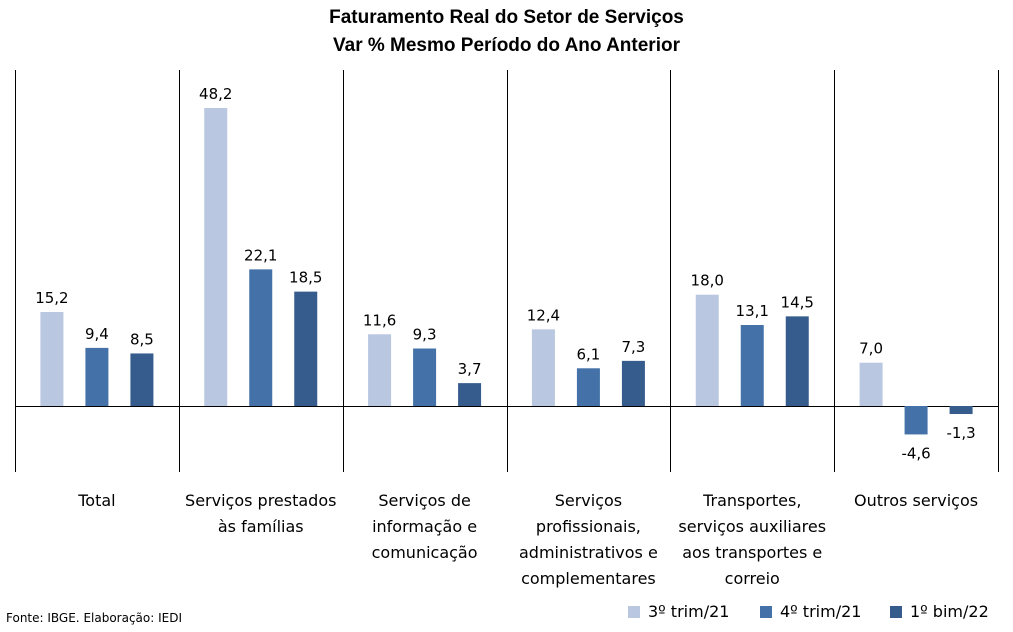  What do you see at coordinates (543, 315) in the screenshot?
I see `data-label: 12,4` at bounding box center [543, 315].